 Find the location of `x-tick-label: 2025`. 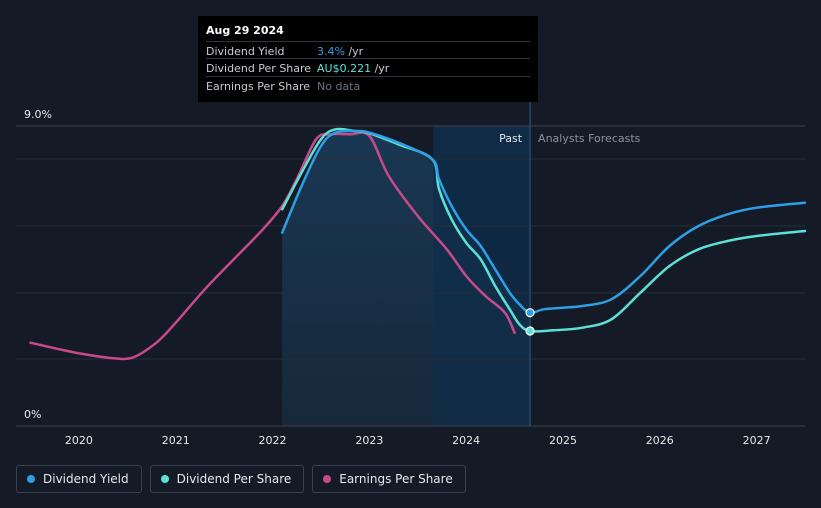

x-tick-label: 2025 is located at coordinates (563, 440).